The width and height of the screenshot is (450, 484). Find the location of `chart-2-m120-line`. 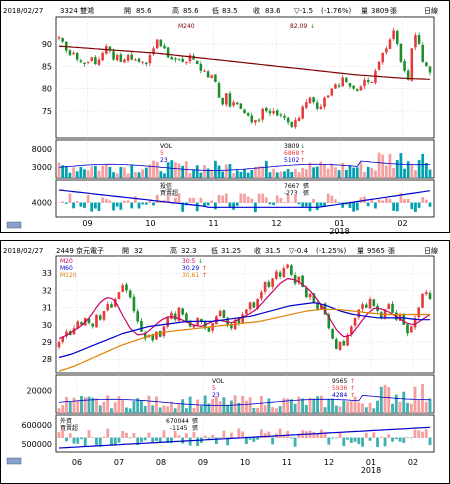

chart-2-m120-line is located at coordinates (244, 340).